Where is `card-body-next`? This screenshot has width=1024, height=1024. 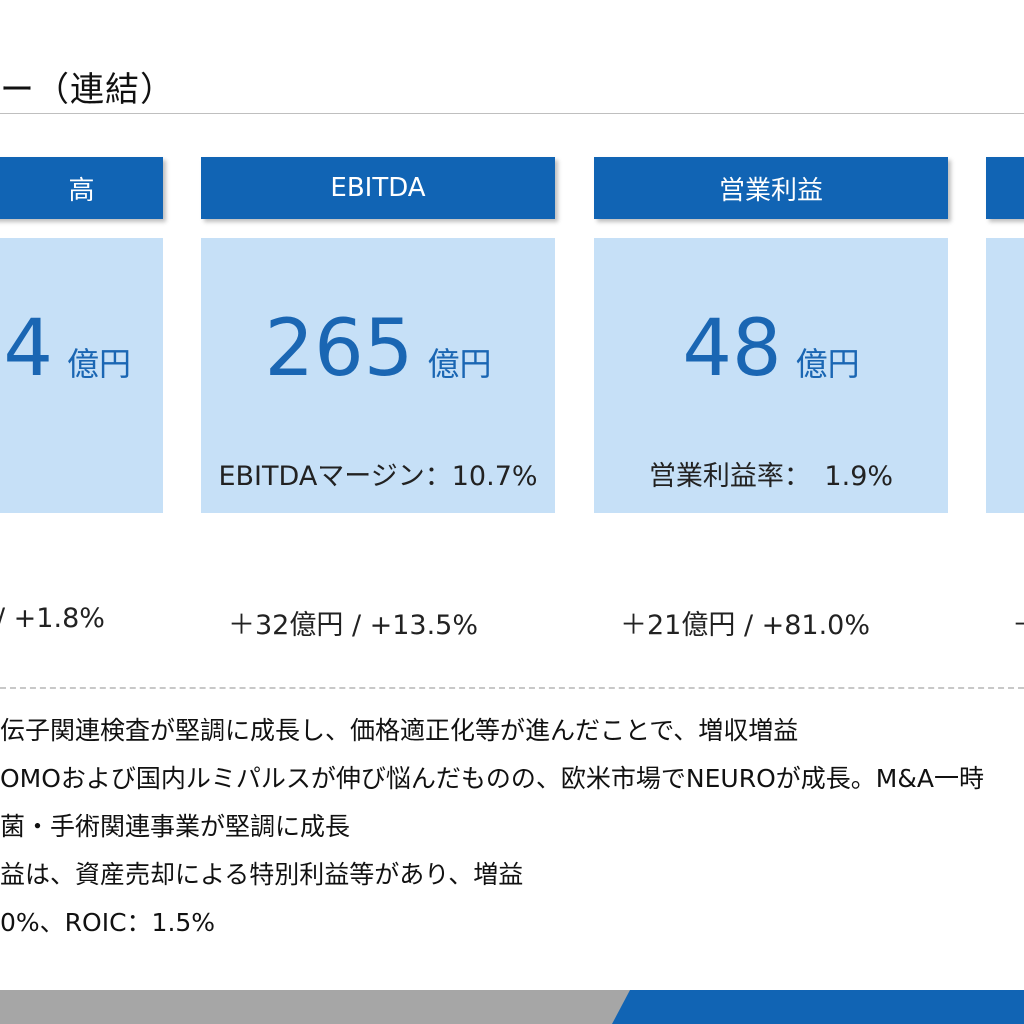
card-body-next is located at coordinates (1005, 375).